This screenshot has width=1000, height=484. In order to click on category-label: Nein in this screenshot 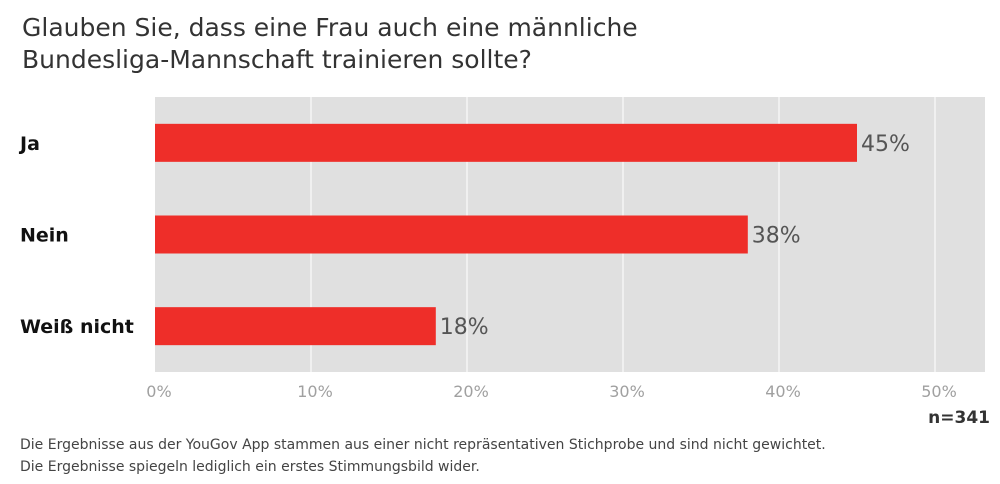, I will do `click(44, 236)`.